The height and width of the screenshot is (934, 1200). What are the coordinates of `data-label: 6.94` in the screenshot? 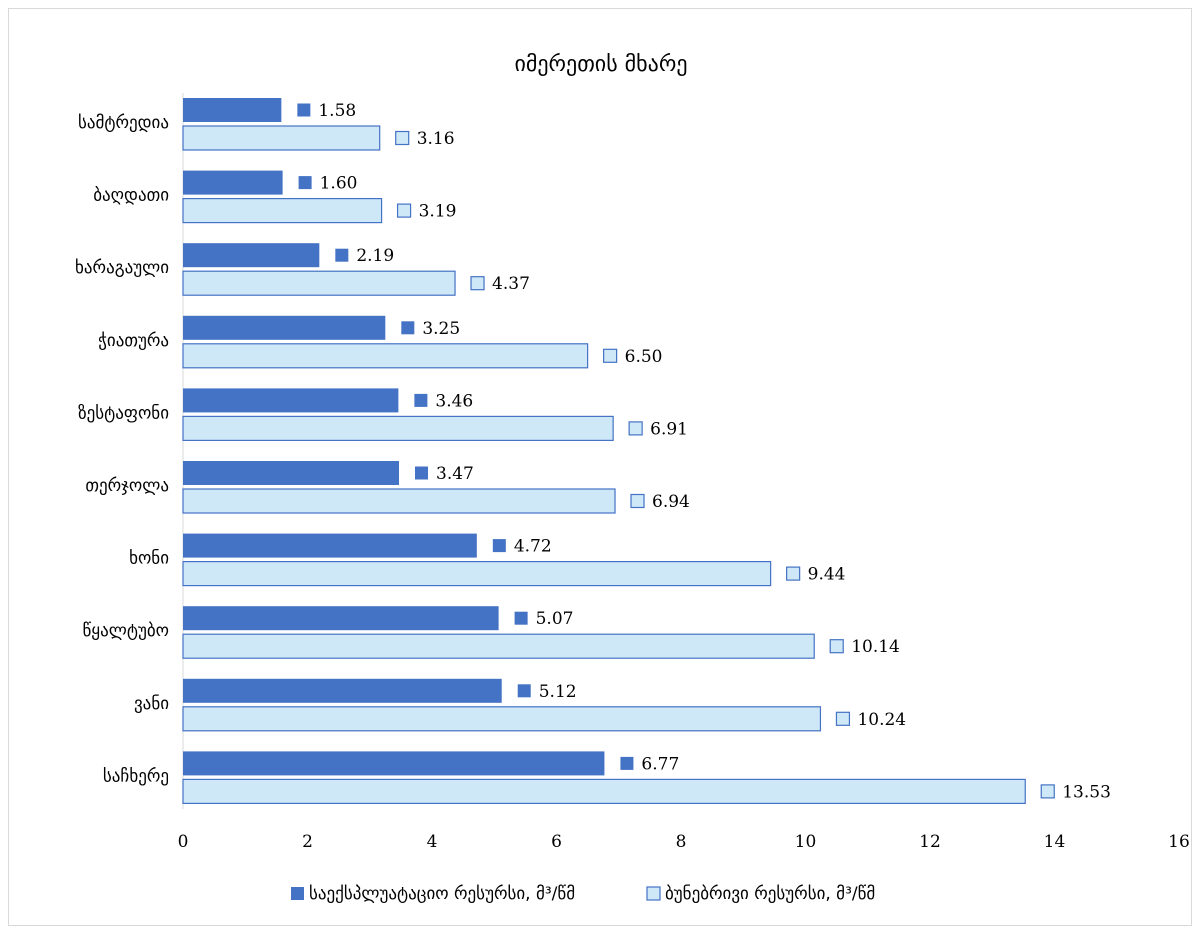 It's located at (671, 502).